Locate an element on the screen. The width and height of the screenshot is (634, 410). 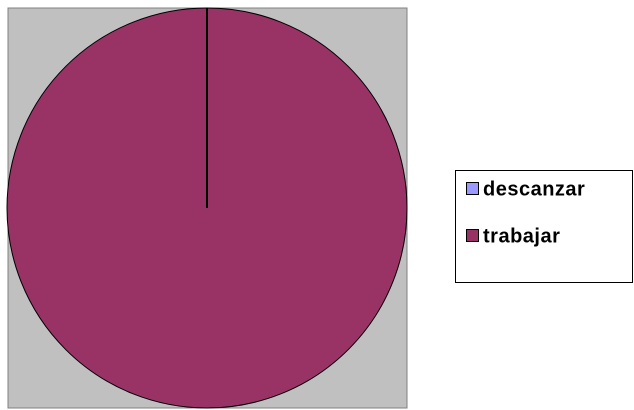
legend-label: trabajar is located at coordinates (521, 236).